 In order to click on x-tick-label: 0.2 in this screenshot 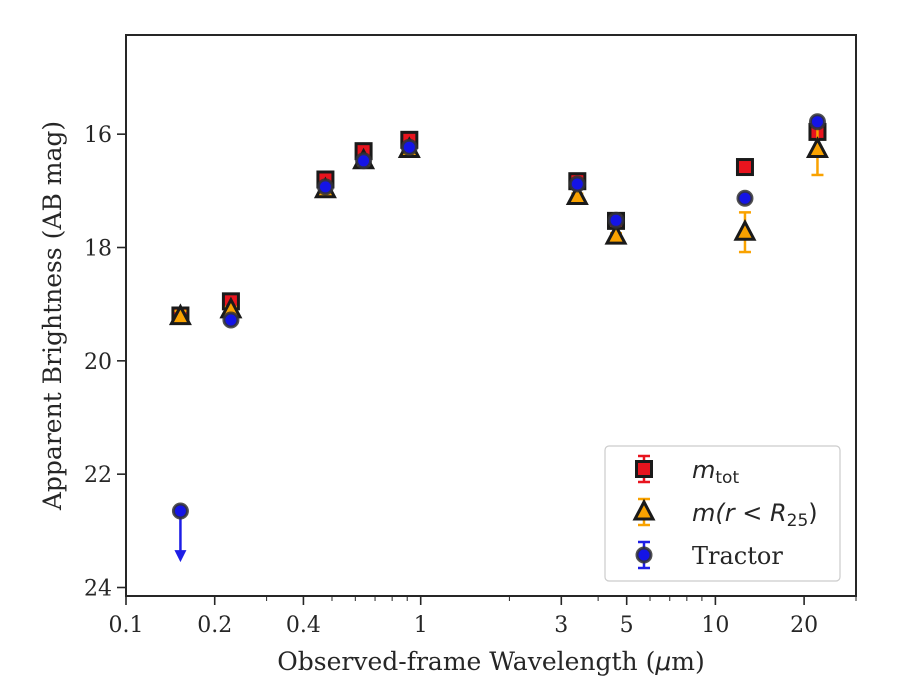, I will do `click(214, 625)`.